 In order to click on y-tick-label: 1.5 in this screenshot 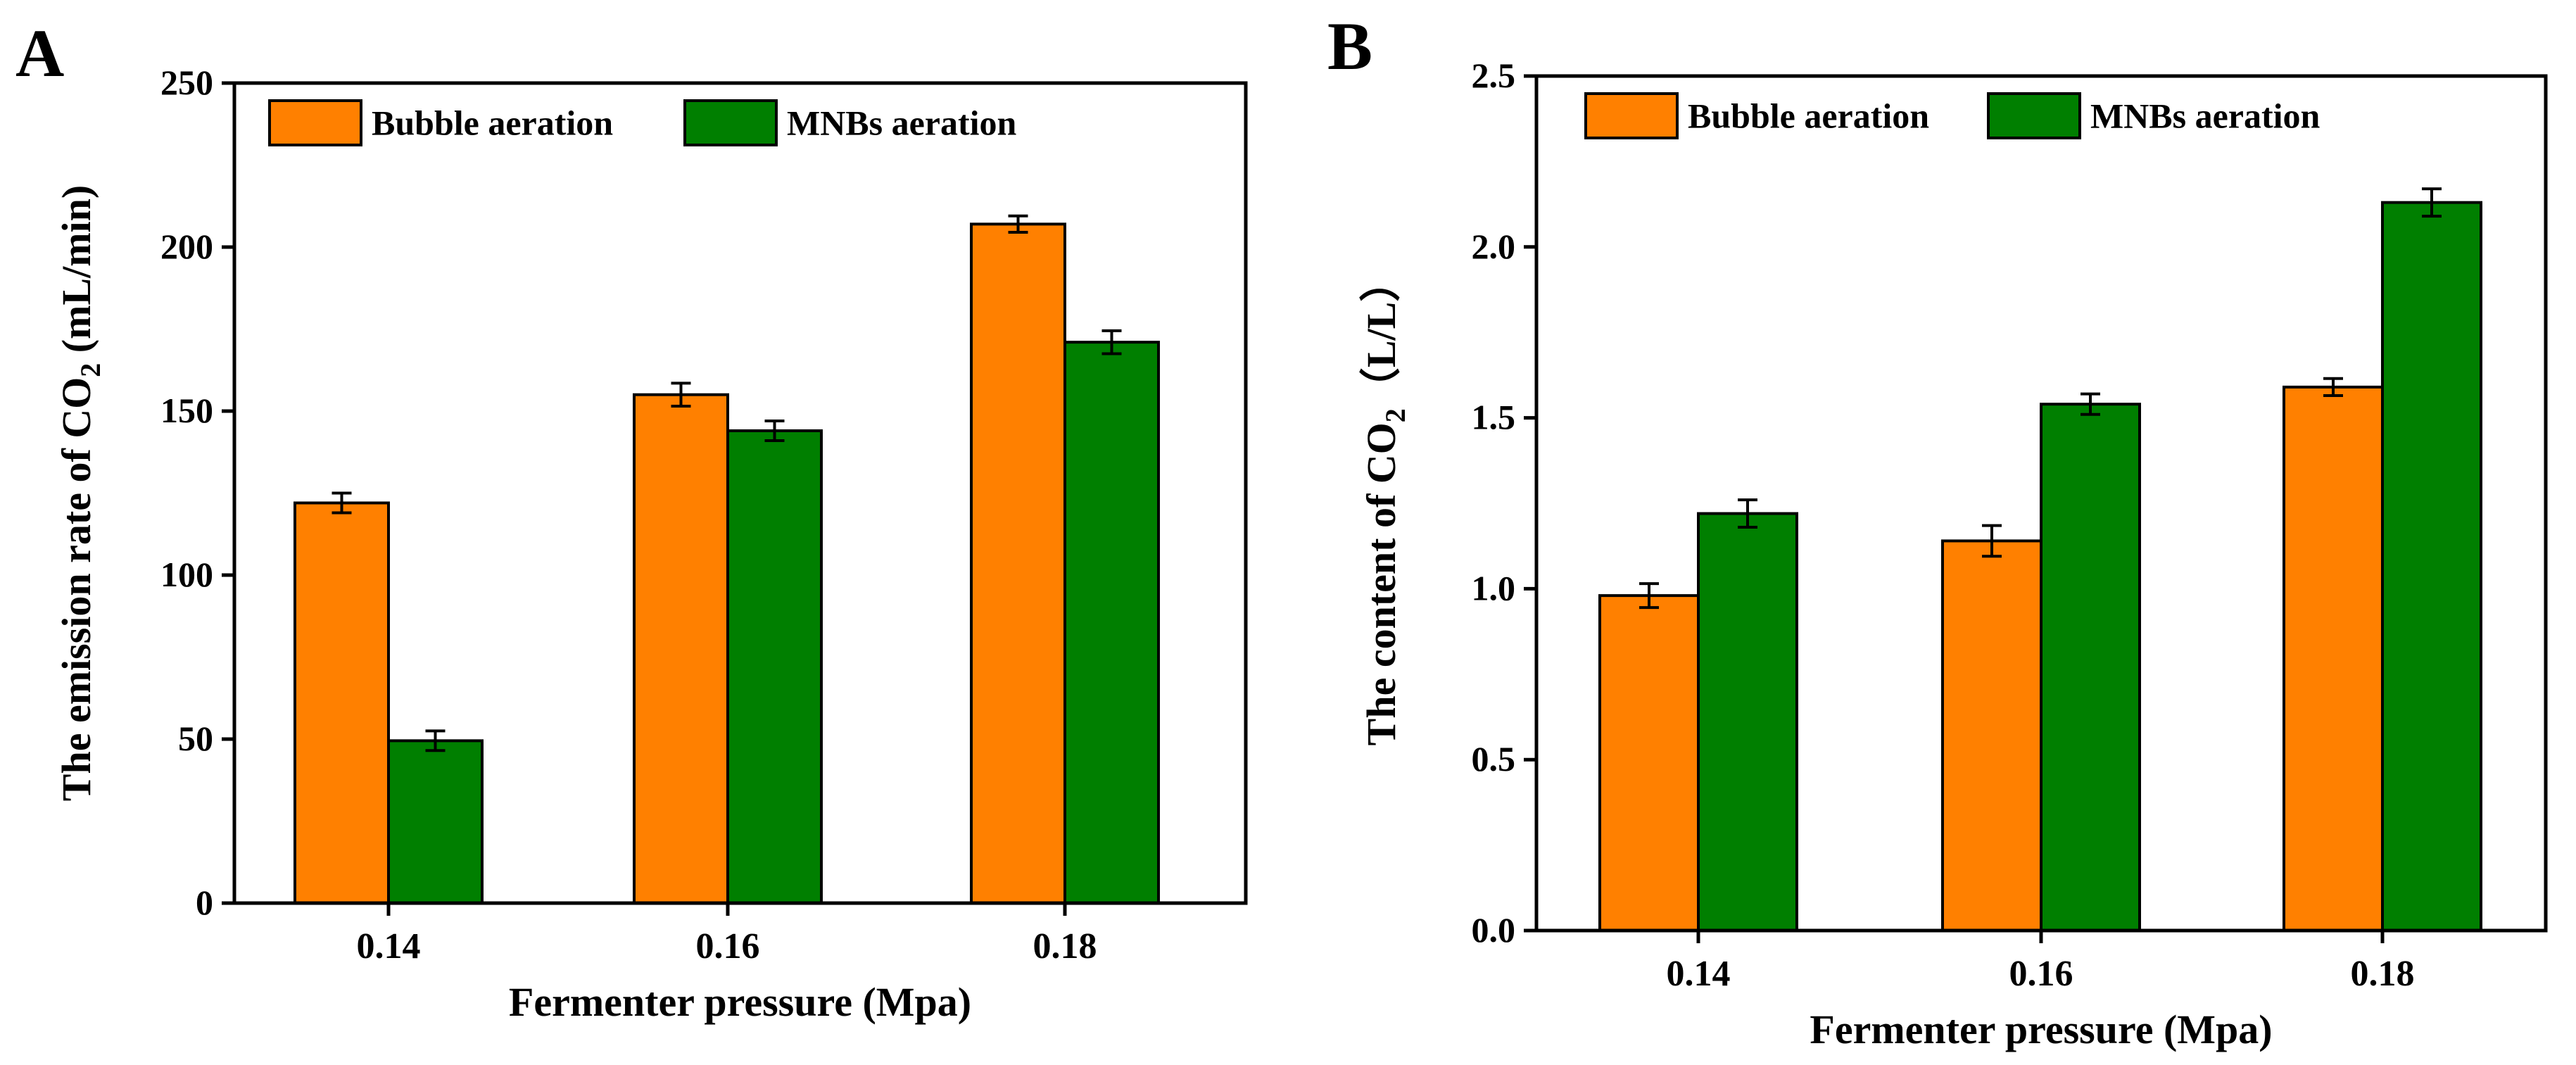, I will do `click(1494, 418)`.